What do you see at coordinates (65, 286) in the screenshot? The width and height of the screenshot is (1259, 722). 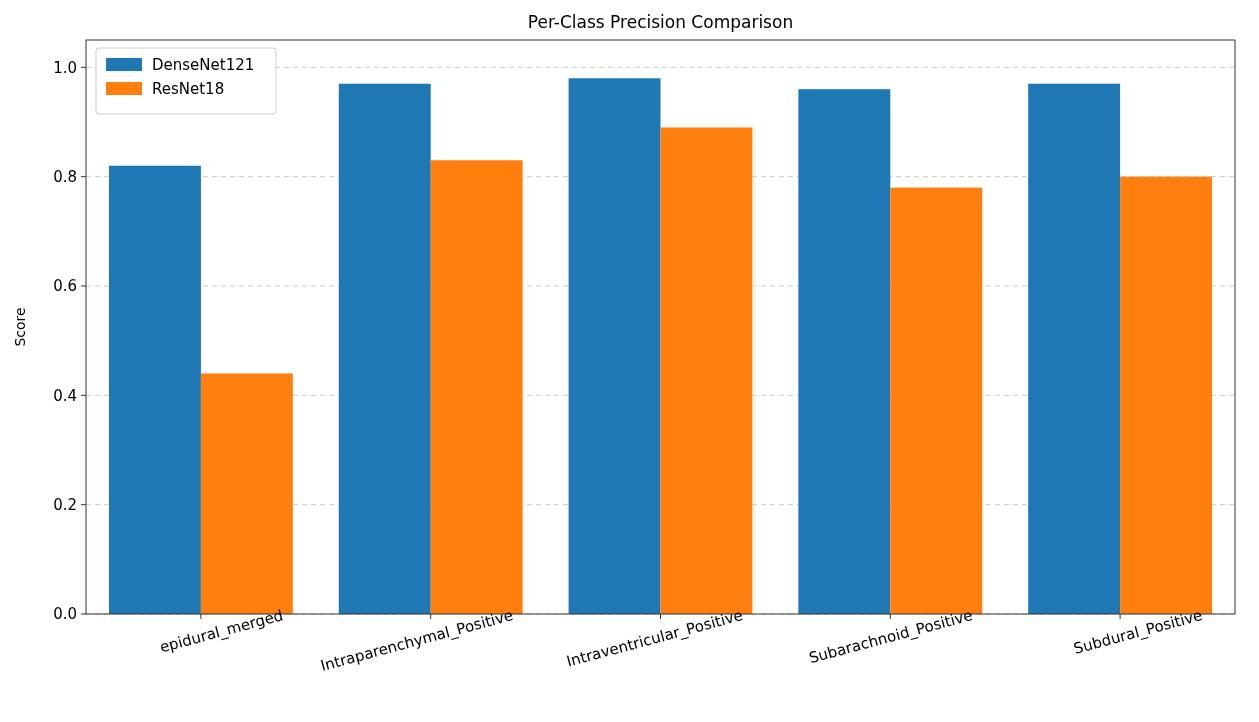 I see `y-tick-label: 0.6` at bounding box center [65, 286].